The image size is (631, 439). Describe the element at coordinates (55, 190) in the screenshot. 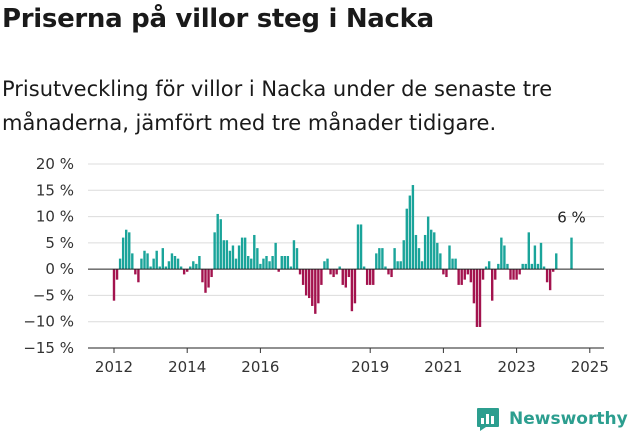

I see `y-tick-label: 15 %` at that location.